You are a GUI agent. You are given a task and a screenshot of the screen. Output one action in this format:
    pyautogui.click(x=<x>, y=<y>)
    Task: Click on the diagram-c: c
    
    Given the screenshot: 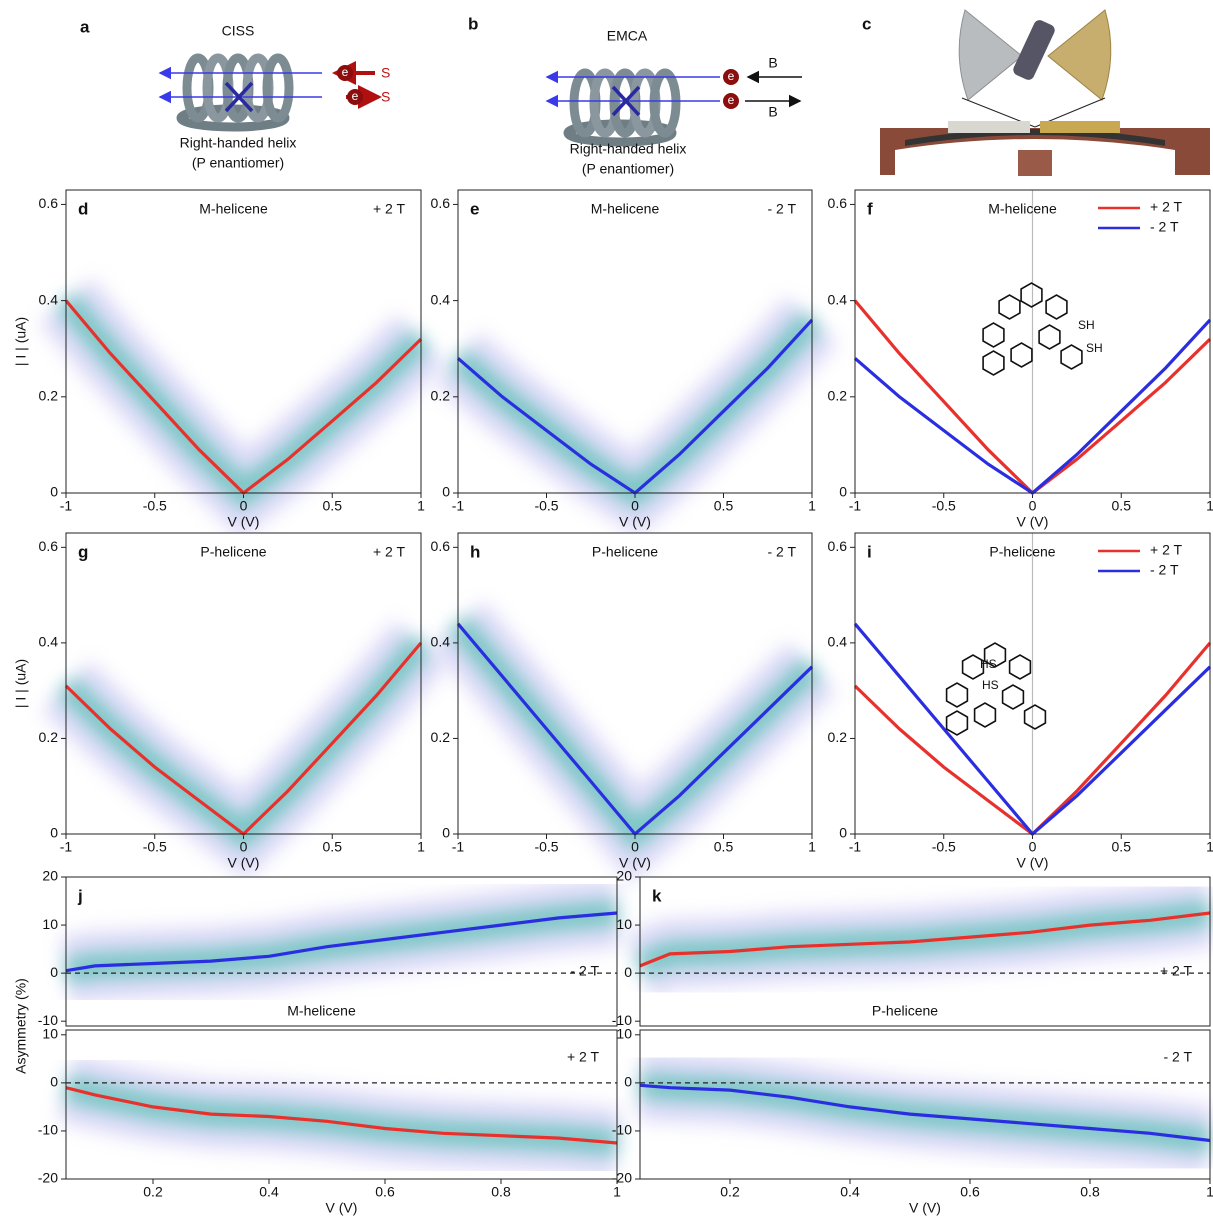 What is the action you would take?
    pyautogui.click(x=1036, y=92)
    